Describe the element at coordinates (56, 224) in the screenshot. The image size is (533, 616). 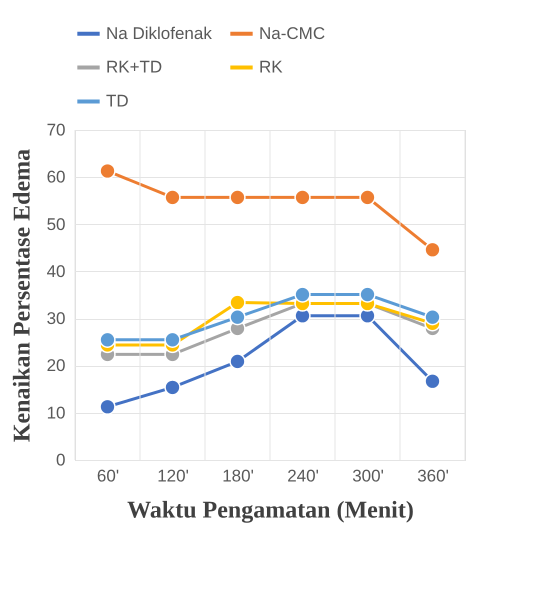
I see `y-tick-label: 50` at that location.